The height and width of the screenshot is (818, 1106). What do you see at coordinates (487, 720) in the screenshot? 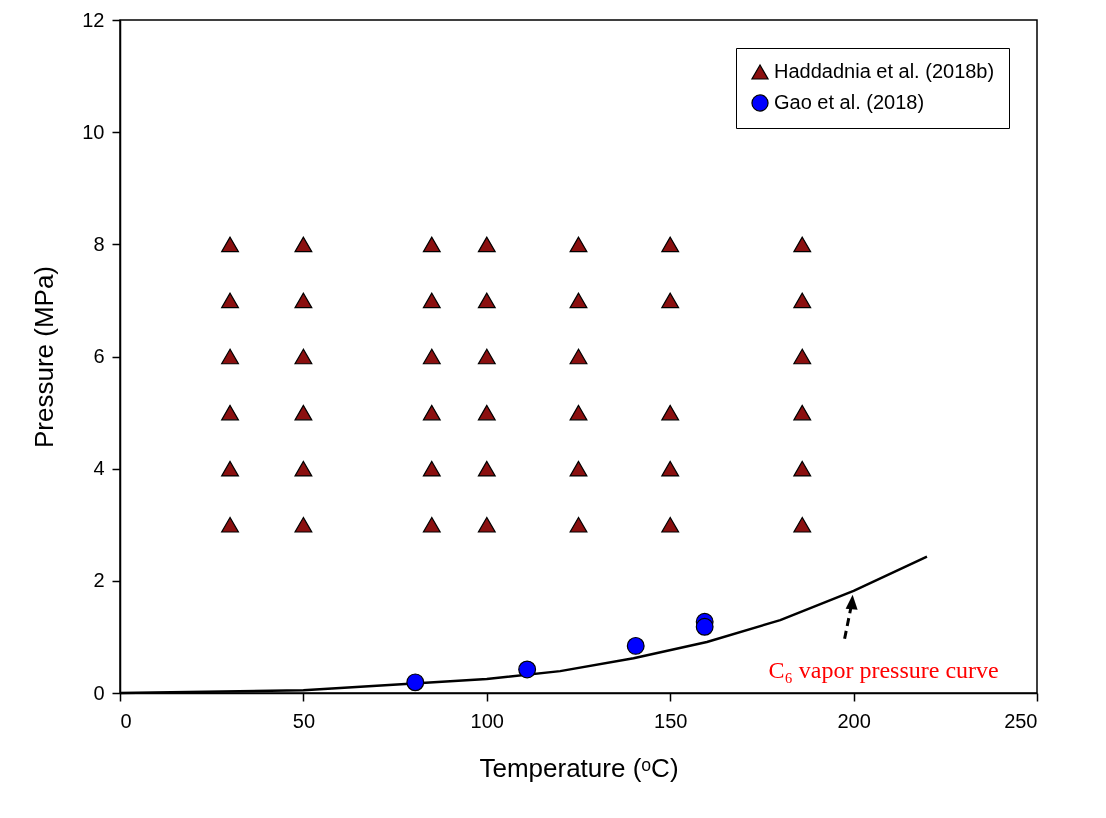
I see `x-tick-label: 100` at bounding box center [487, 720].